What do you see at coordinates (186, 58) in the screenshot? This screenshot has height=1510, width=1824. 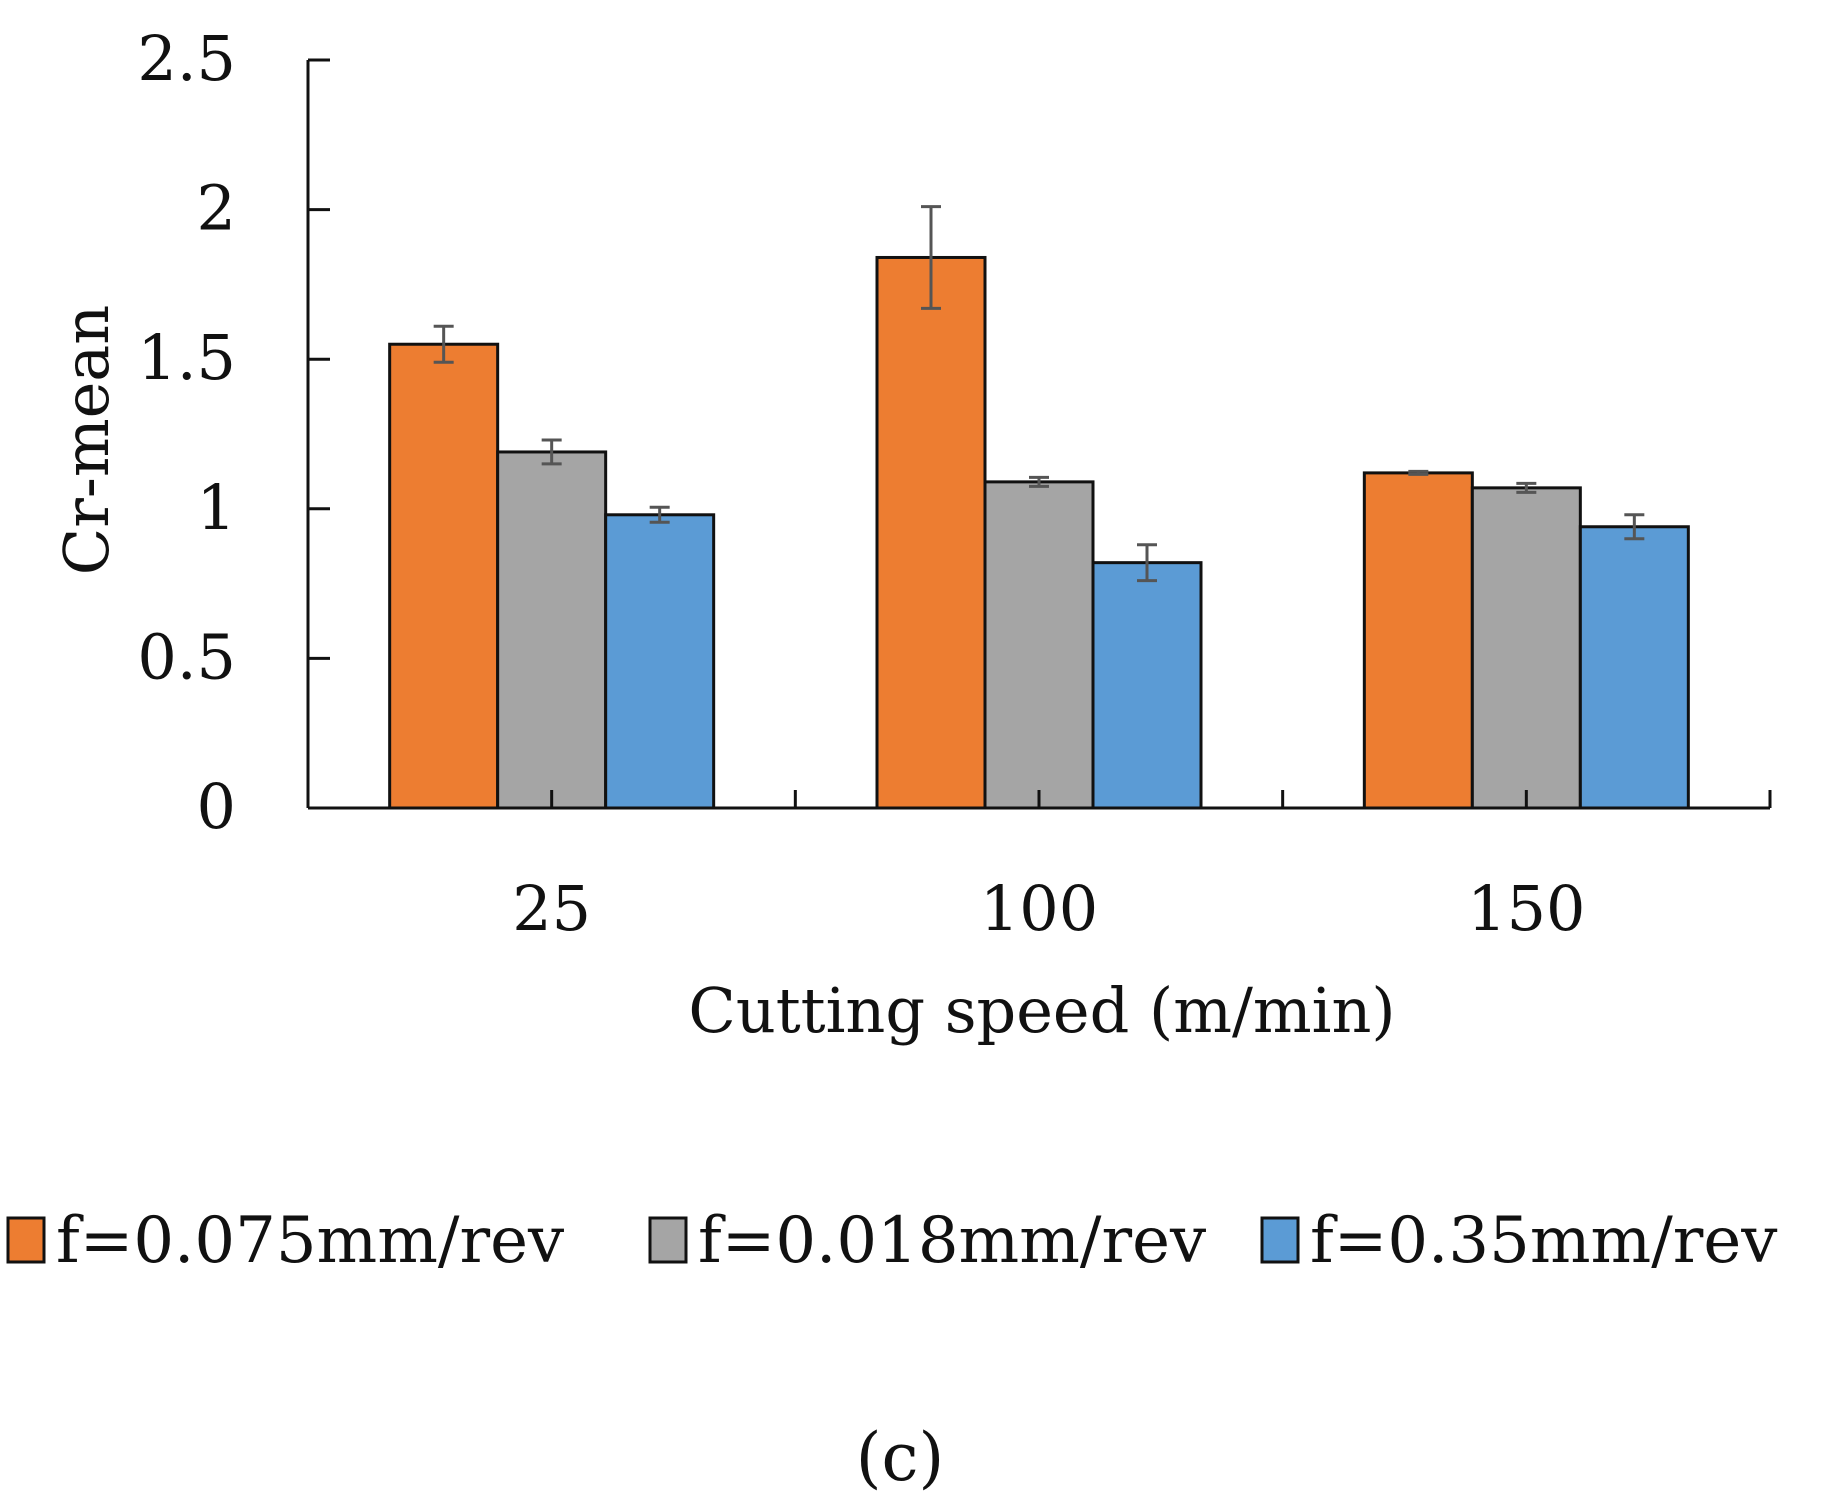 I see `y-tick-label: 2.5` at bounding box center [186, 58].